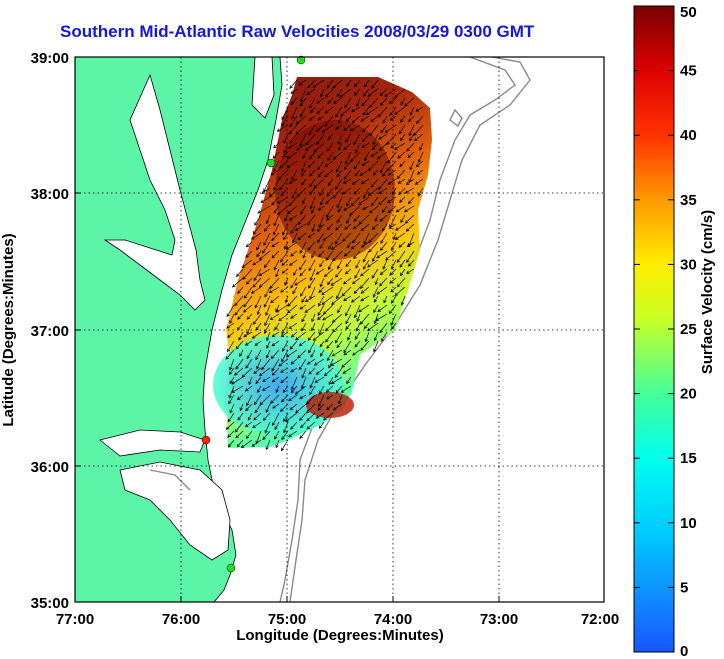 This screenshot has height=659, width=724. I want to click on y-tick-label: 35:00, so click(50, 603).